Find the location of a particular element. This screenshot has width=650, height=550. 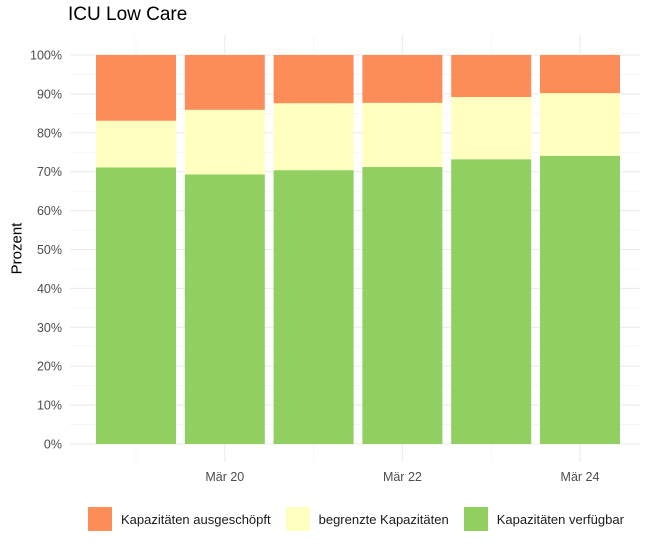

y-tick-label: 20% is located at coordinates (49, 367).